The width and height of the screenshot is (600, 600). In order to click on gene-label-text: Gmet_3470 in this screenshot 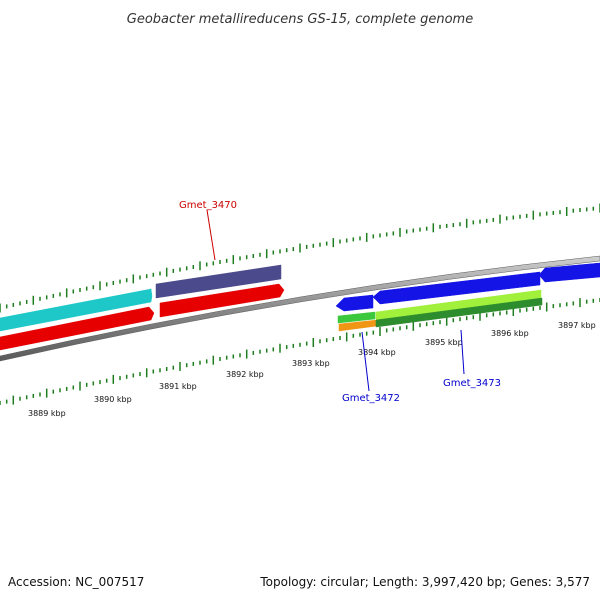, I will do `click(208, 205)`.